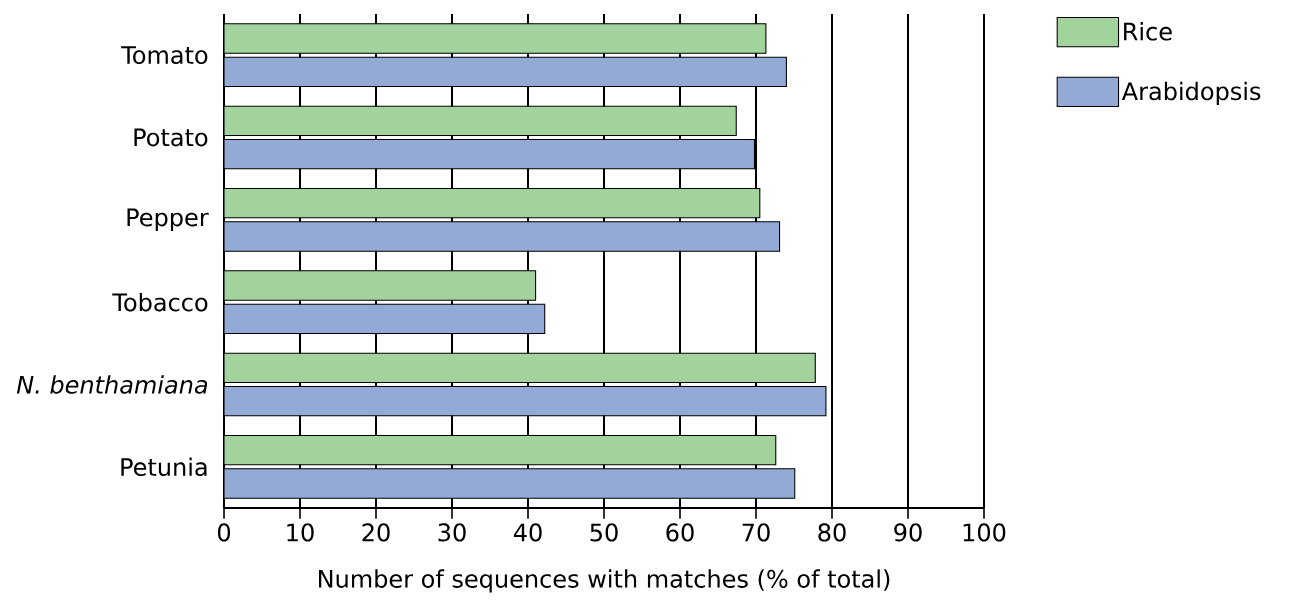 This screenshot has width=1299, height=606. What do you see at coordinates (171, 137) in the screenshot?
I see `y-tick-label: Potato` at bounding box center [171, 137].